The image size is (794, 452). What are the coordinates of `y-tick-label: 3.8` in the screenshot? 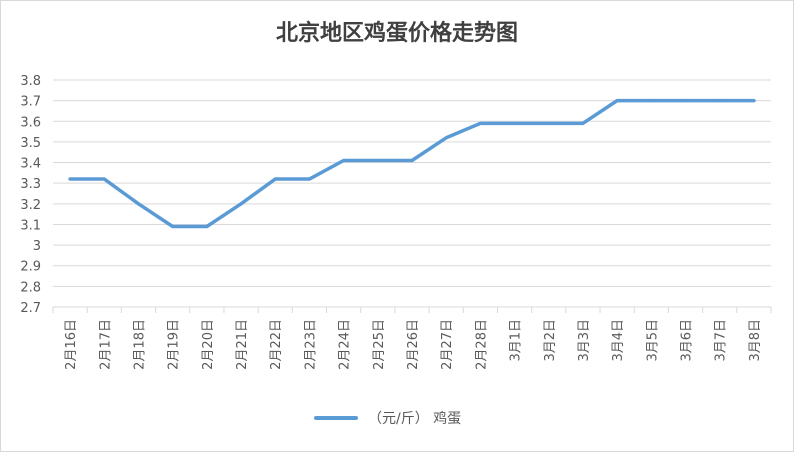 It's located at (30, 81).